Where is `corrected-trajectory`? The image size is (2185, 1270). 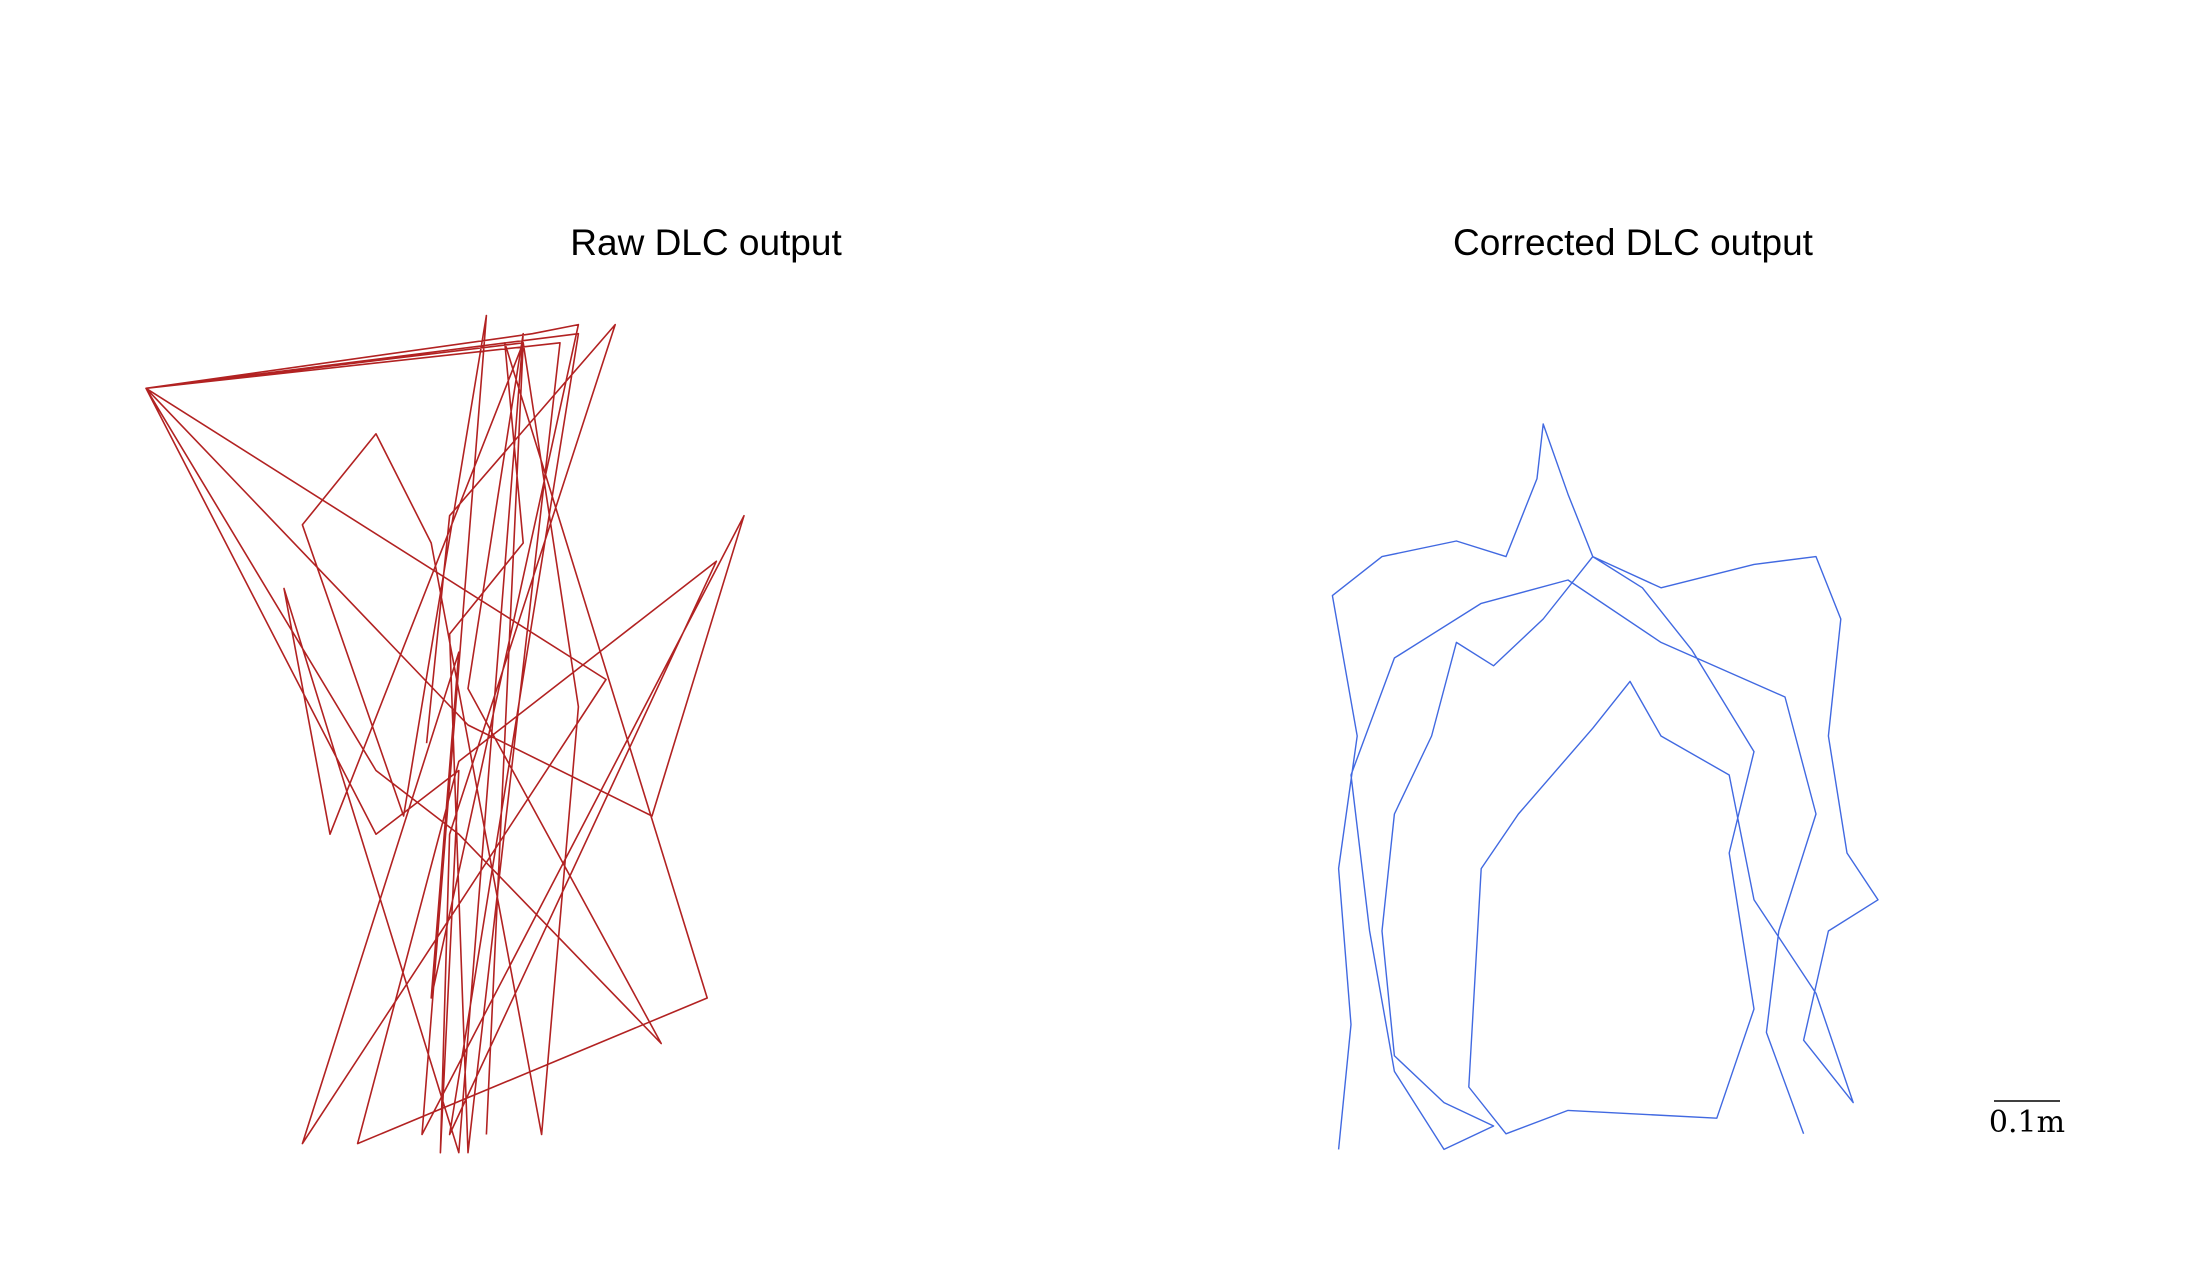
corrected-trajectory is located at coordinates (1605, 787).